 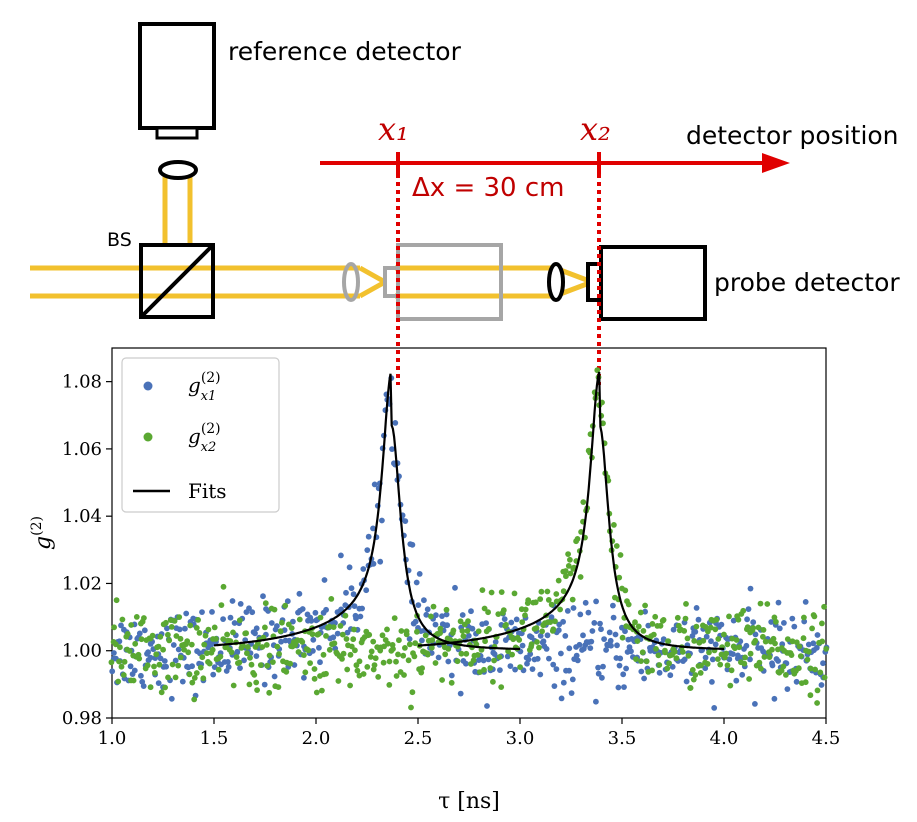 I want to click on legend-label-fits: Fits, so click(x=207, y=491).